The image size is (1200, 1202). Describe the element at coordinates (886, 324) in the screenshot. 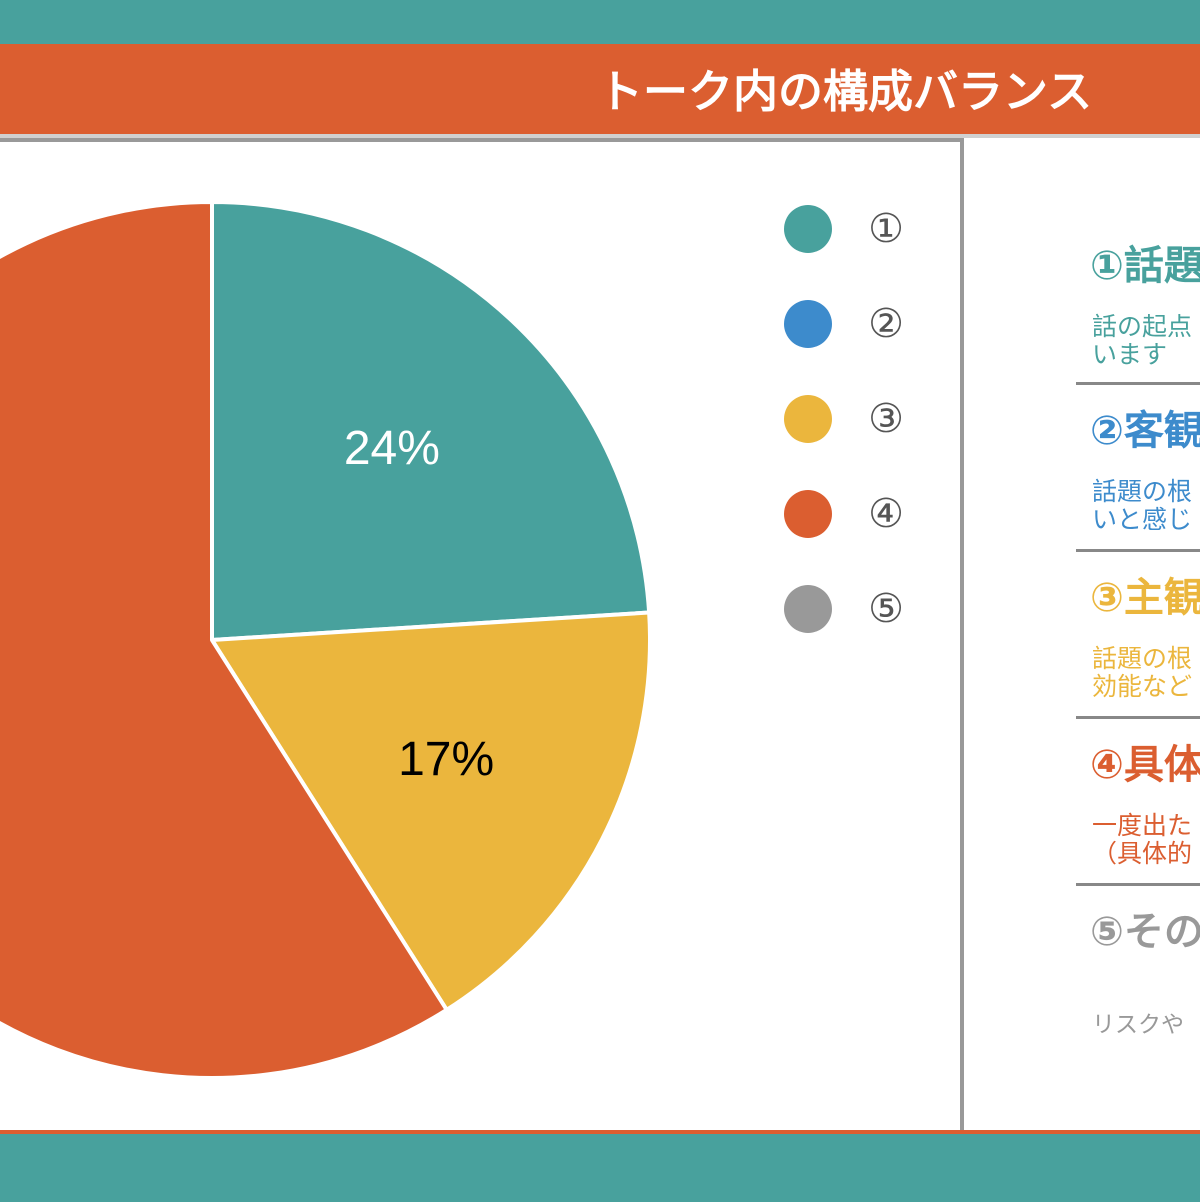

I see `legend-label-2: ②` at that location.